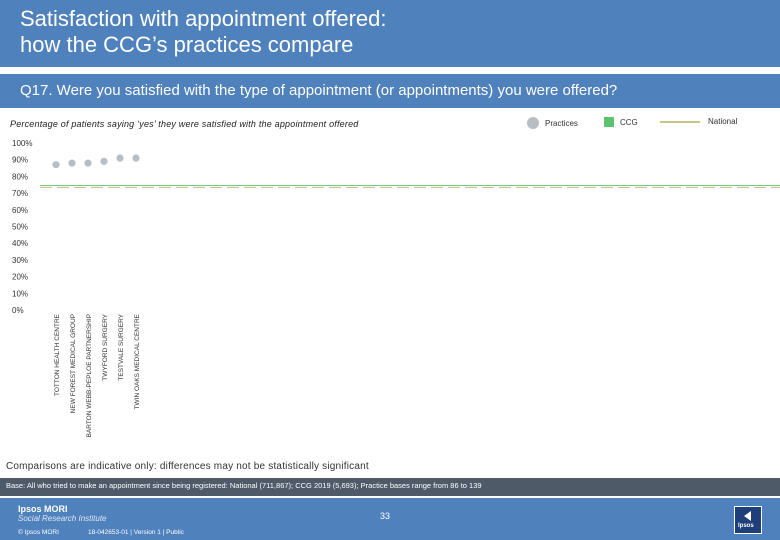 The image size is (780, 540). What do you see at coordinates (203, 18) in the screenshot?
I see `page-title-line-1: Satisfaction with appointment offered:` at bounding box center [203, 18].